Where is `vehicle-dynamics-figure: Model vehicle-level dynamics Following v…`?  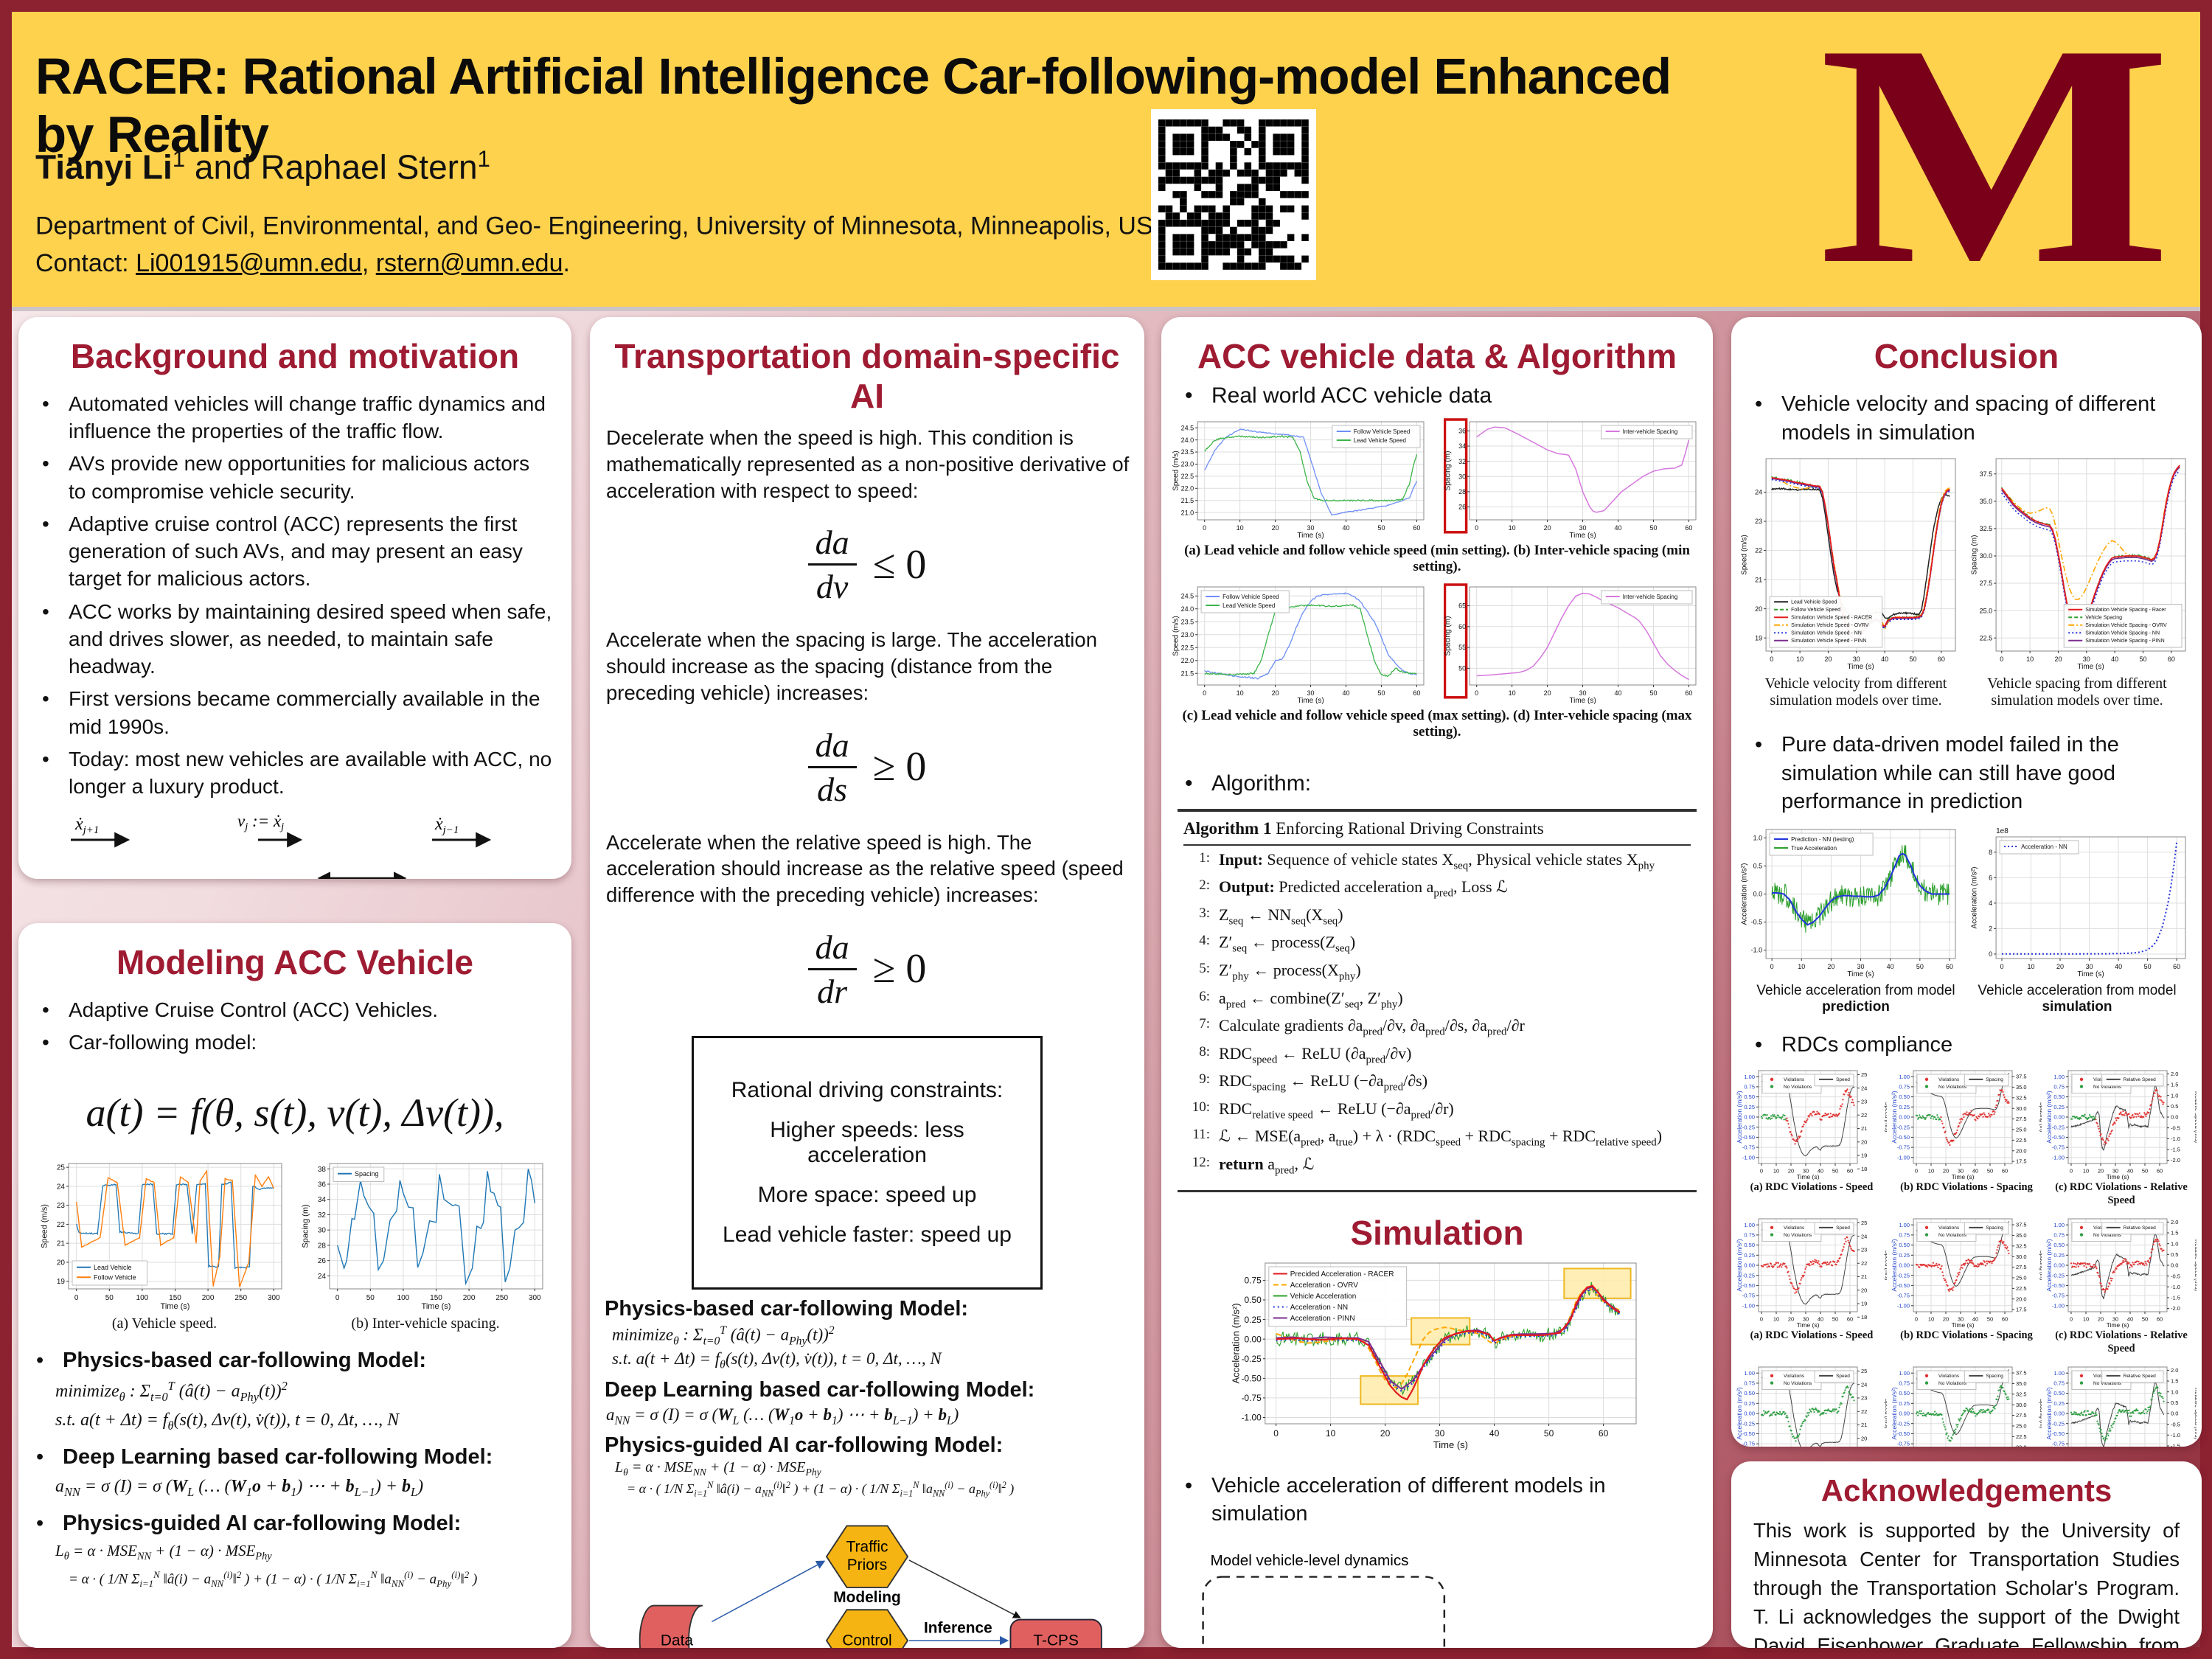 vehicle-dynamics-figure: Model vehicle-level dynamics Following v… is located at coordinates (1324, 1599).